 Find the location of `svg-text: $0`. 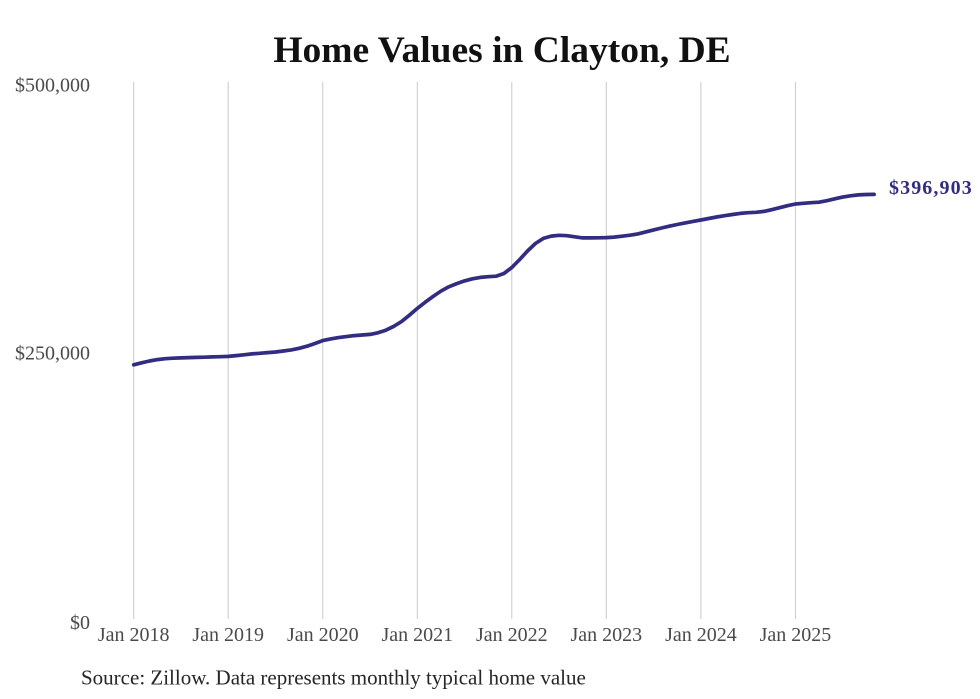

svg-text: $0 is located at coordinates (80, 623).